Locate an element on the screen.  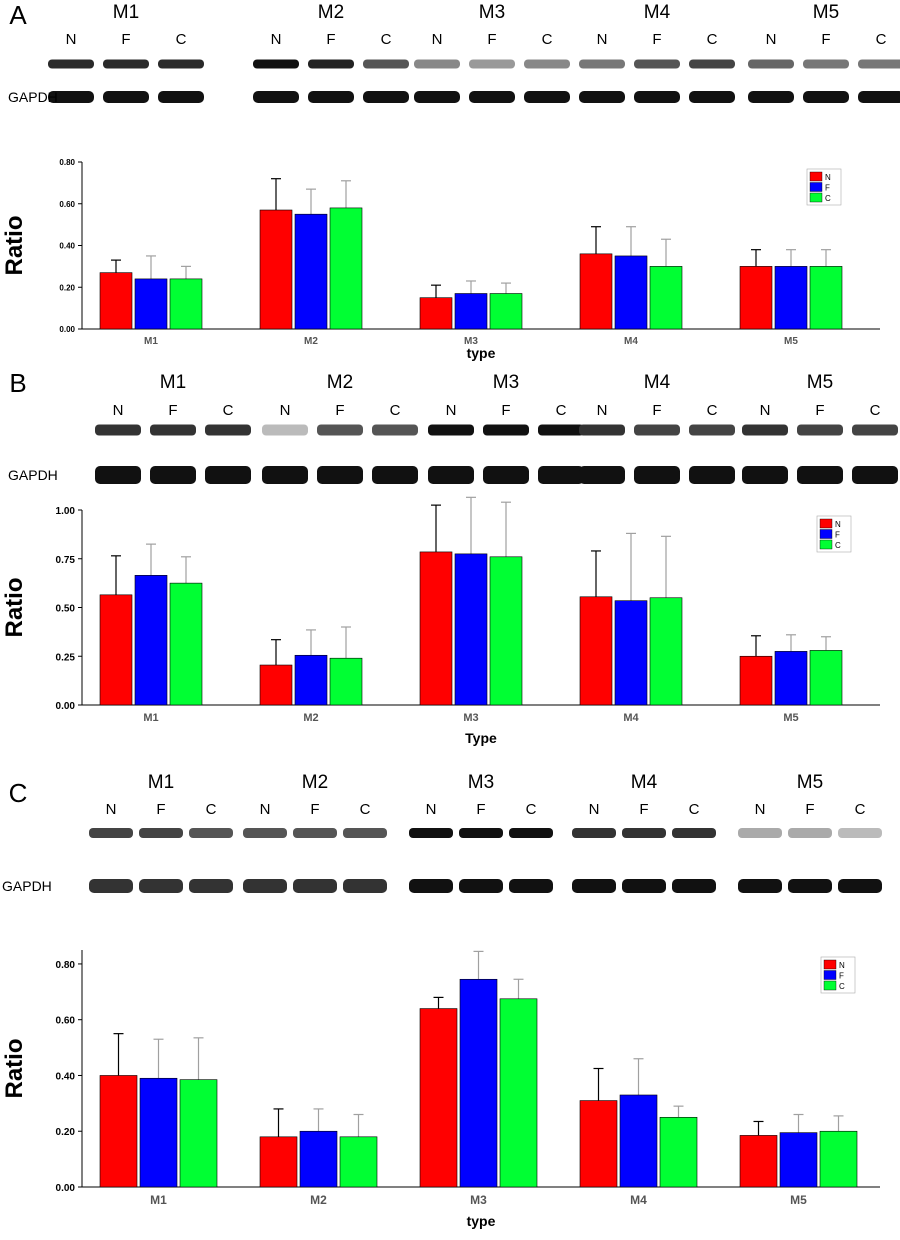
y-tick-label: 0.75 is located at coordinates (66, 560).